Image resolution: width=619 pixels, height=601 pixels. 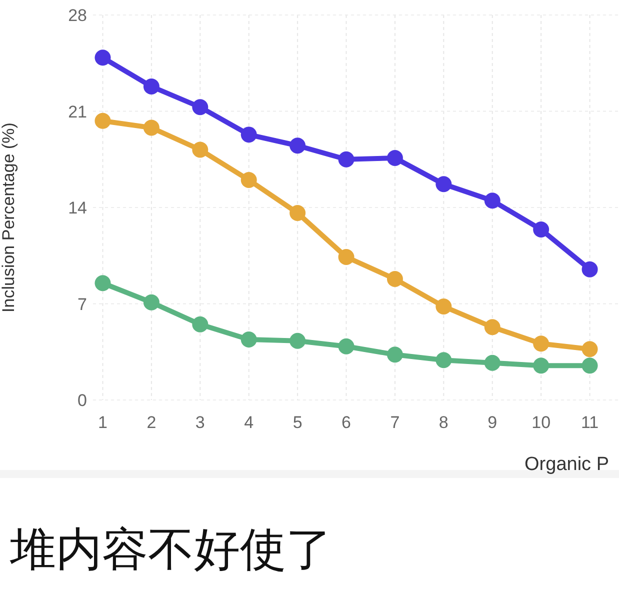 I want to click on x-tick-label: 9, so click(x=493, y=422).